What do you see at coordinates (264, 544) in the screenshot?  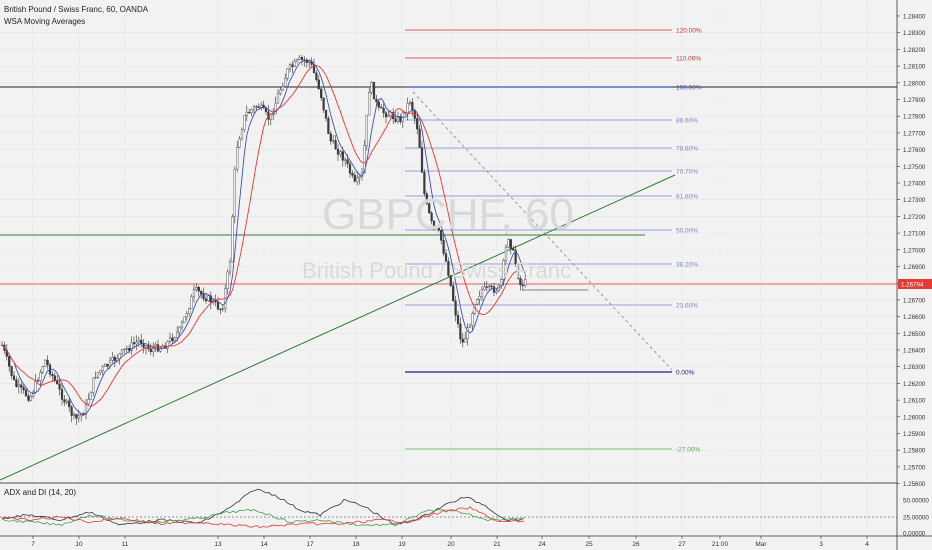 I see `time-tick-label: 14` at bounding box center [264, 544].